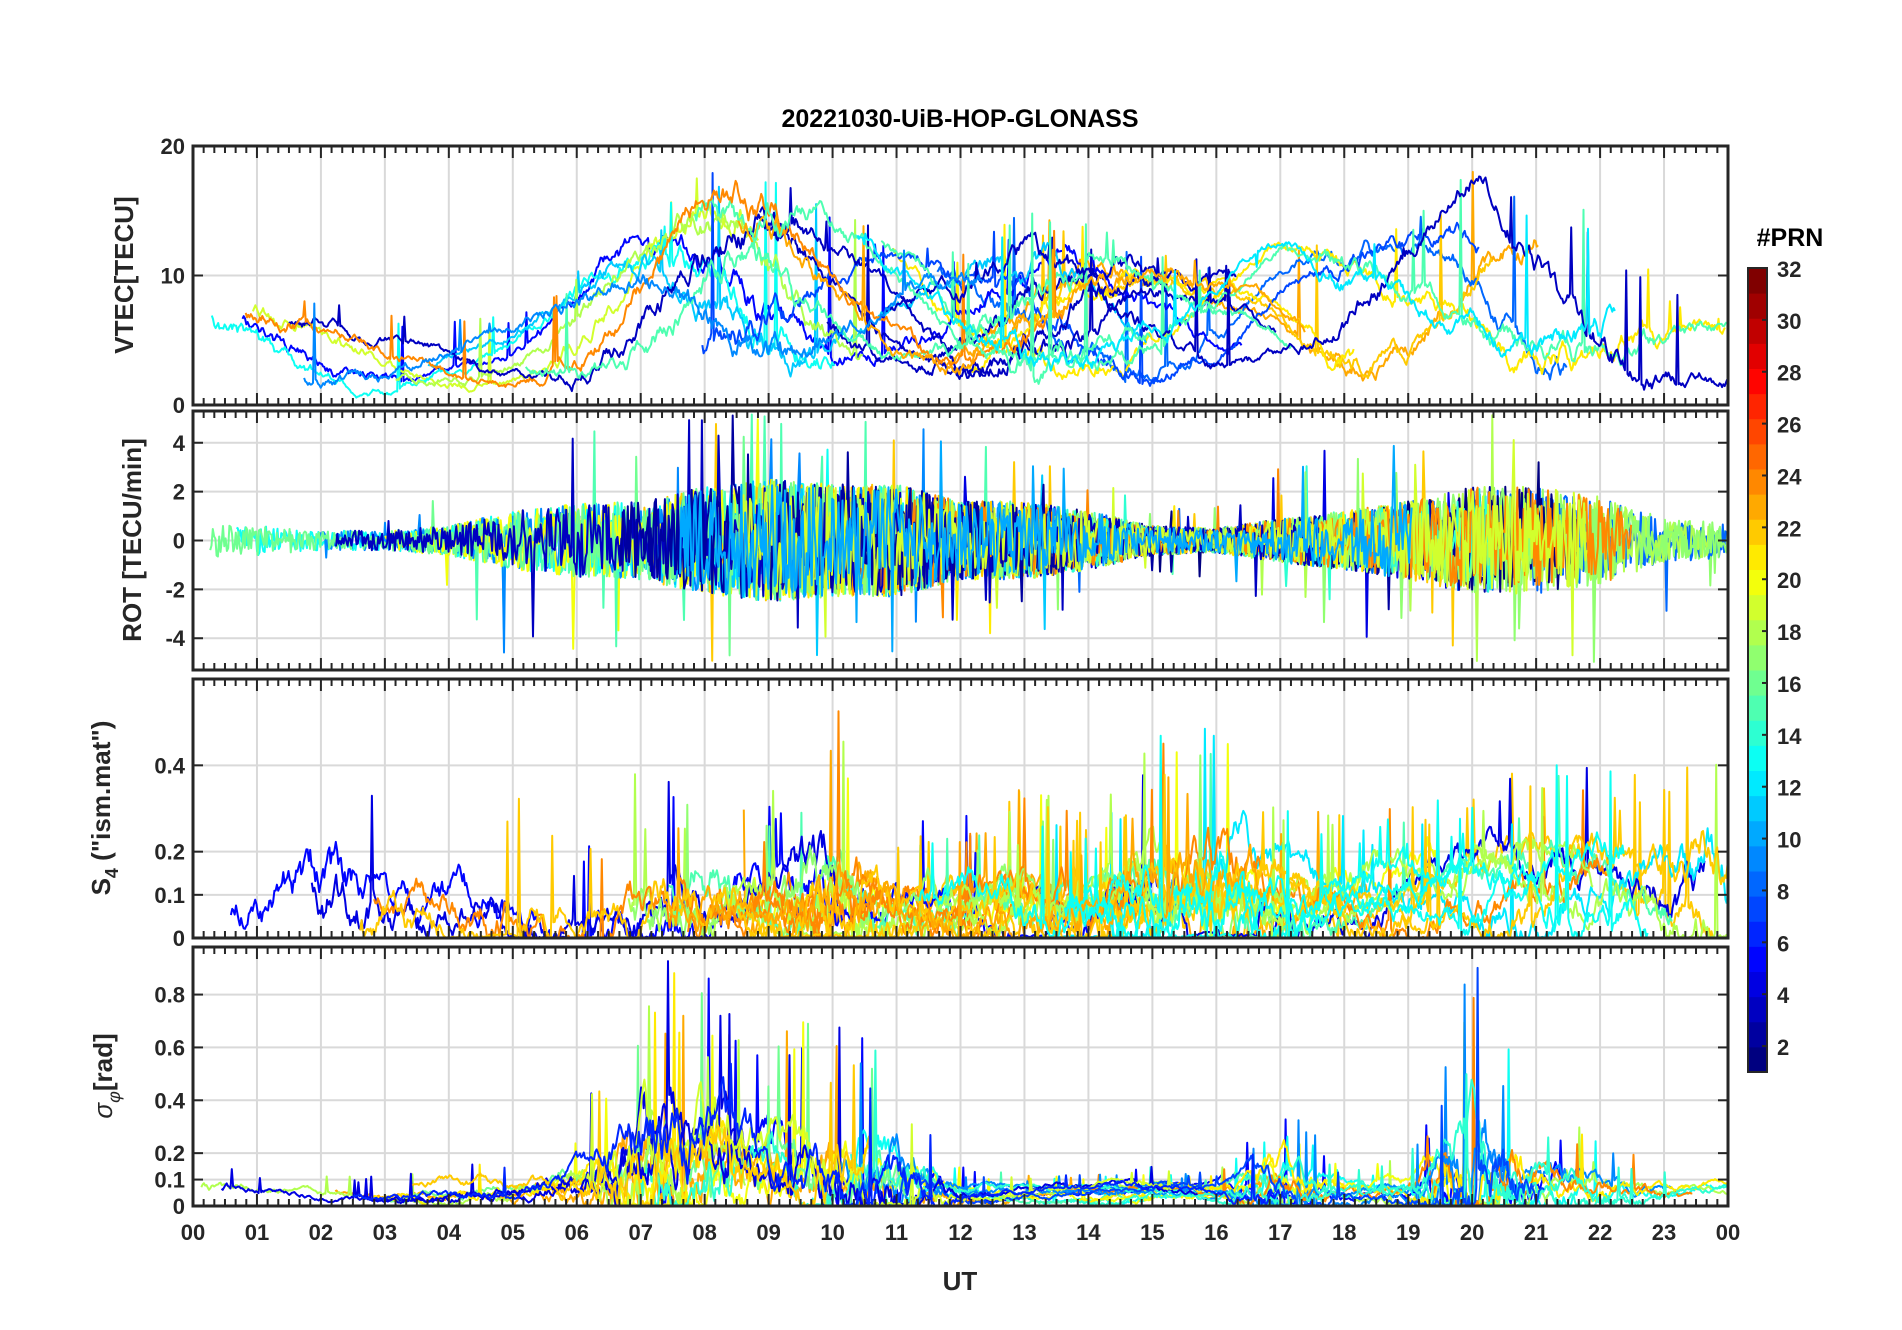  I want to click on x-tick-label: 12, so click(960, 1232).